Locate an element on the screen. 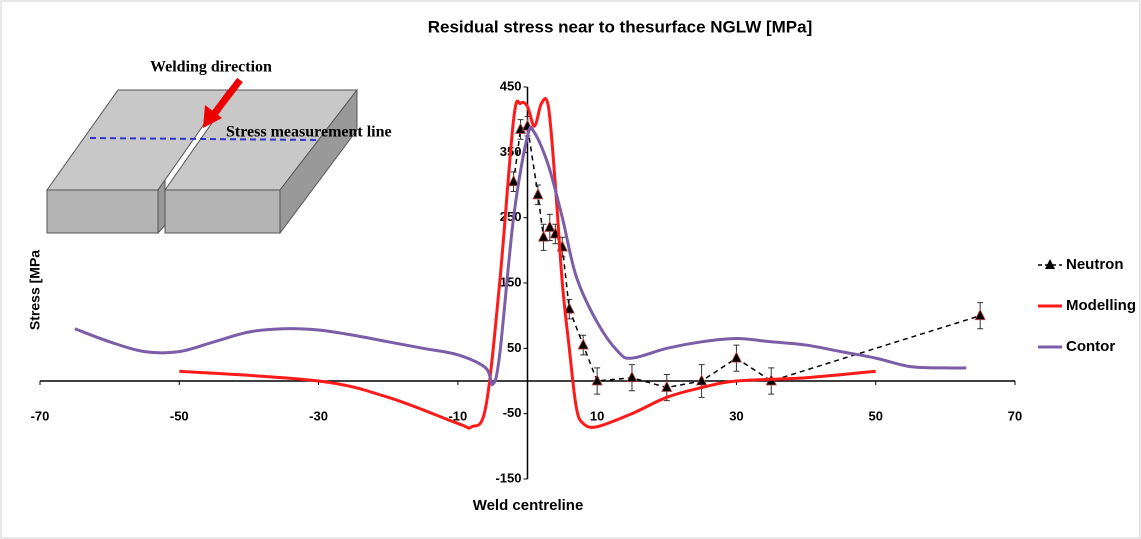  annotation: Welding direction is located at coordinates (211, 67).